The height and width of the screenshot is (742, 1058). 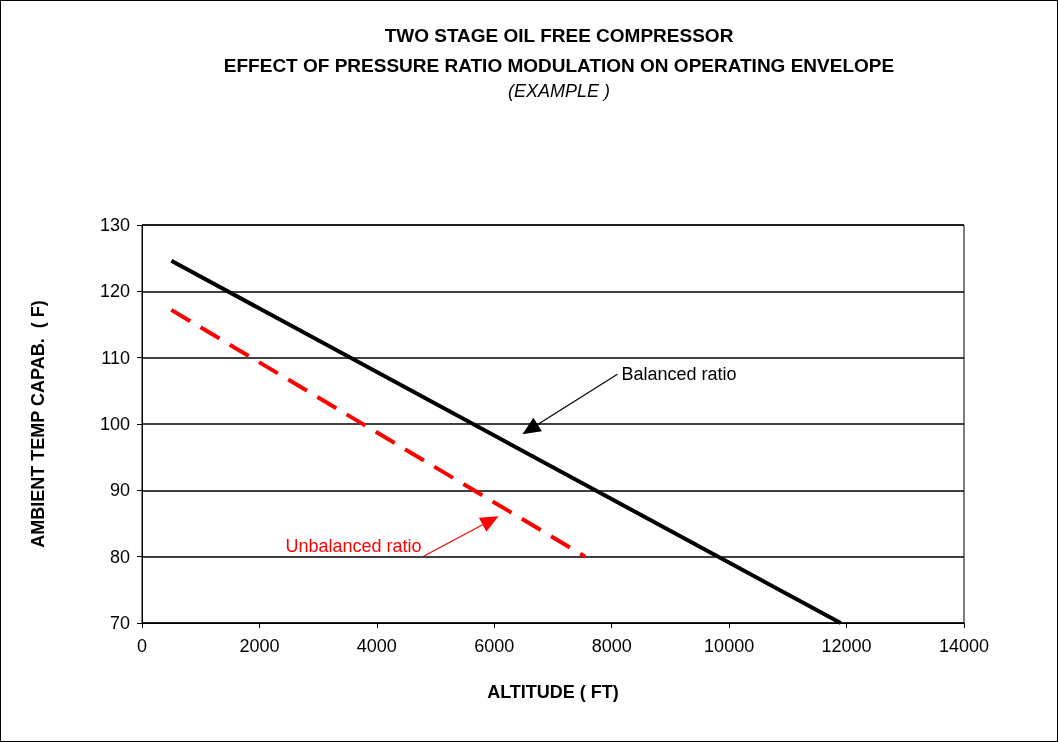 I want to click on legend-label: Unbalanced ratio, so click(x=353, y=546).